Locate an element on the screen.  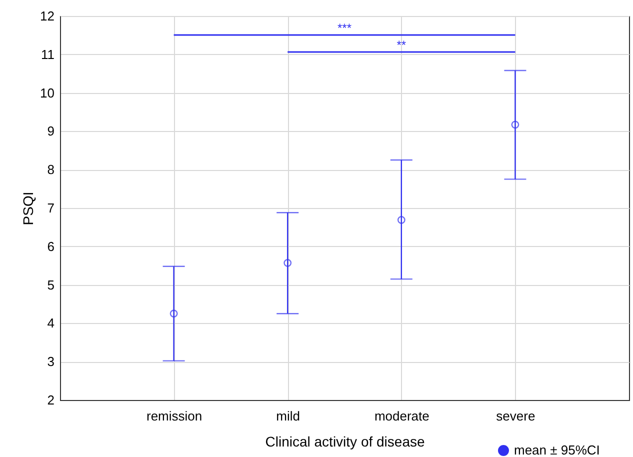
y-tick-label: 4 is located at coordinates (50, 323).